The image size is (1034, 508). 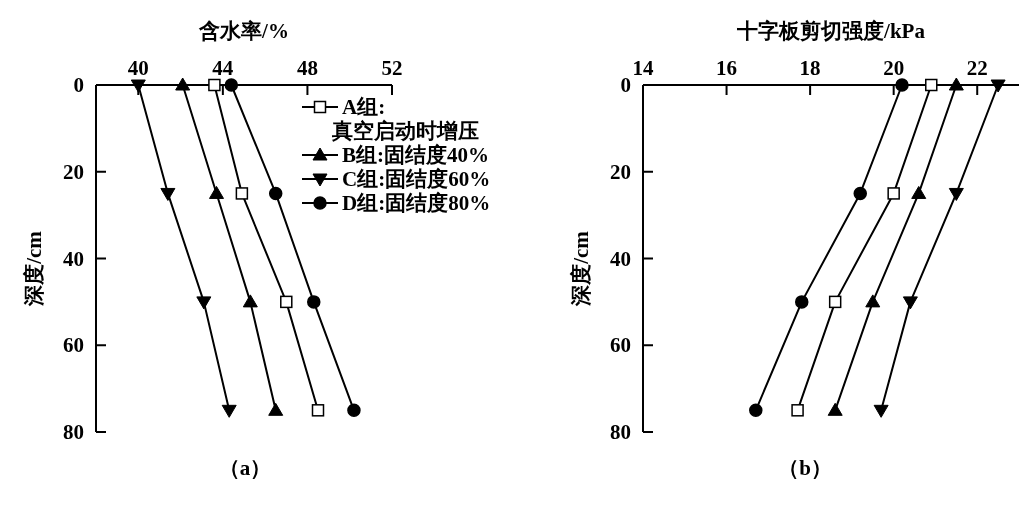 I want to click on legend-label: B组:固结度40%, so click(x=415, y=155).